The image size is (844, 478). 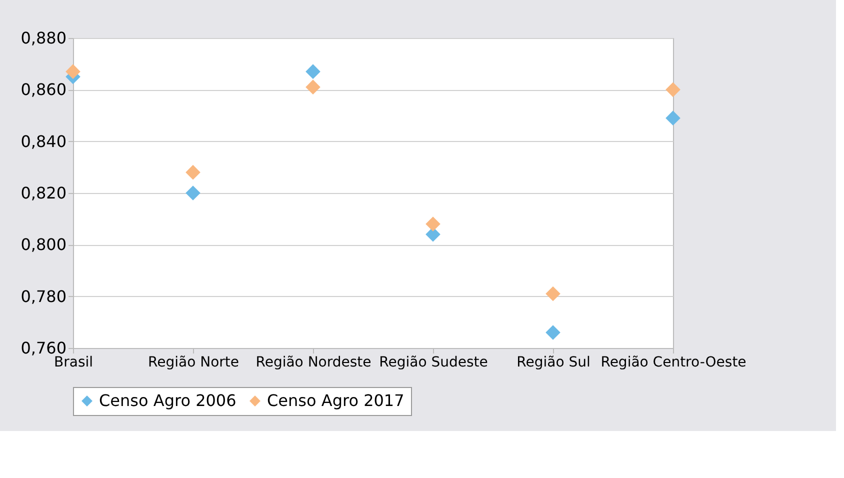 What do you see at coordinates (43, 38) in the screenshot?
I see `y-tick-label: 0,880` at bounding box center [43, 38].